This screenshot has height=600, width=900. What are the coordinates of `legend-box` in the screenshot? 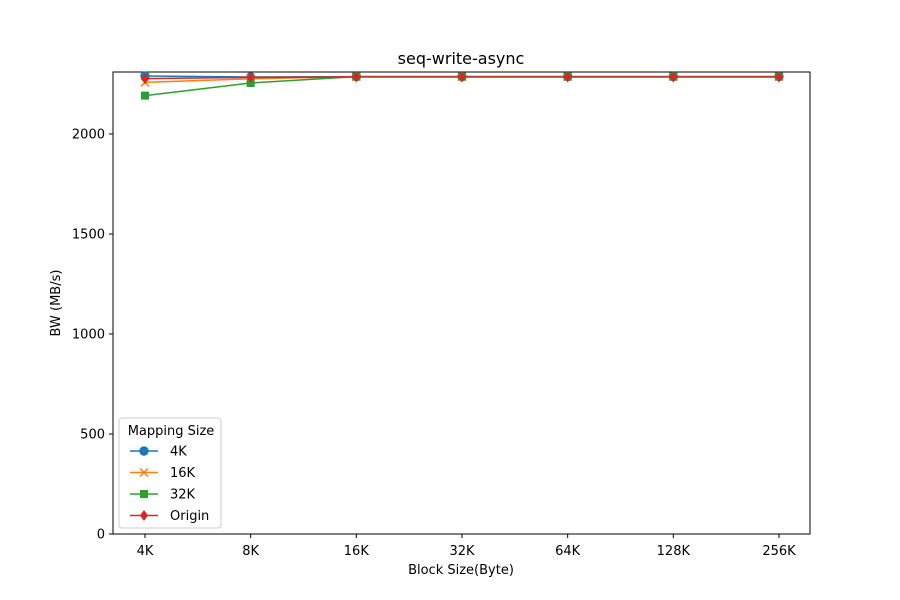 It's located at (170, 473).